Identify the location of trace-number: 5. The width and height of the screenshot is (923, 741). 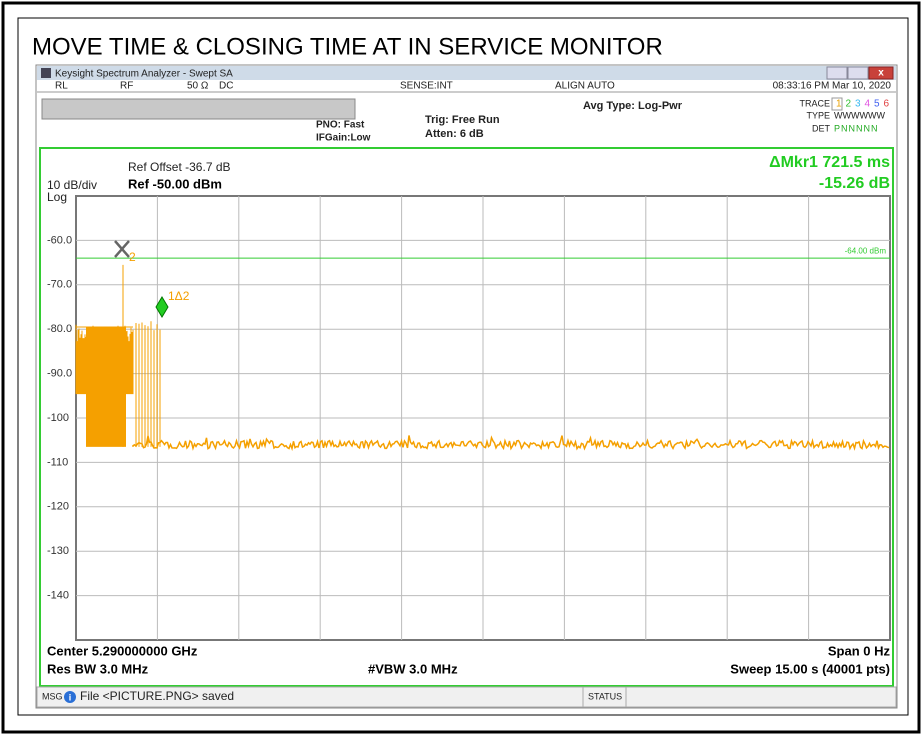
(877, 104).